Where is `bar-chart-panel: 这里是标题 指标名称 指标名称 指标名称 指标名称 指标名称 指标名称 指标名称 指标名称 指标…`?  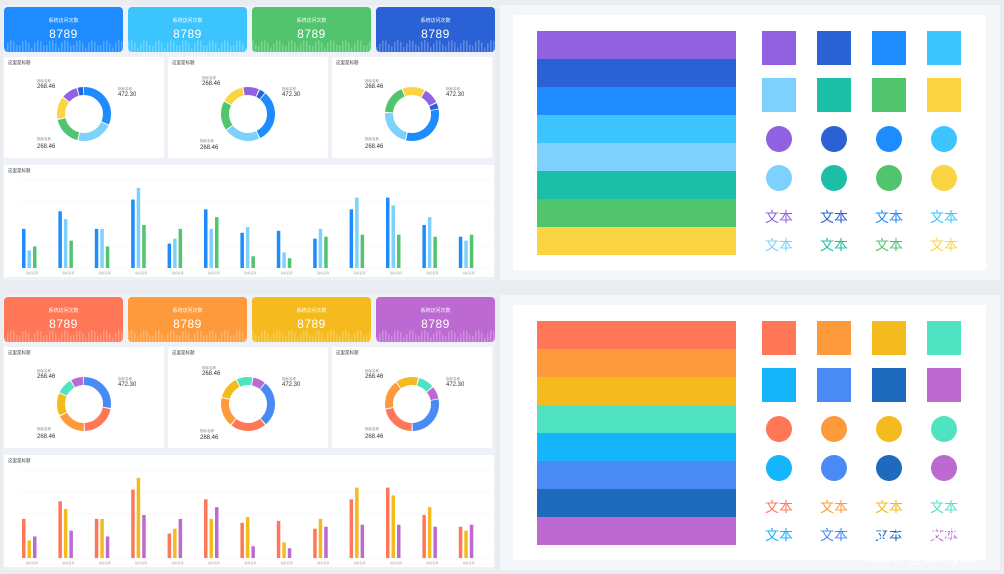
bar-chart-panel: 这里是标题 指标名称 指标名称 指标名称 指标名称 指标名称 指标名称 指标名称 指标名称 指标… is located at coordinates (249, 511).